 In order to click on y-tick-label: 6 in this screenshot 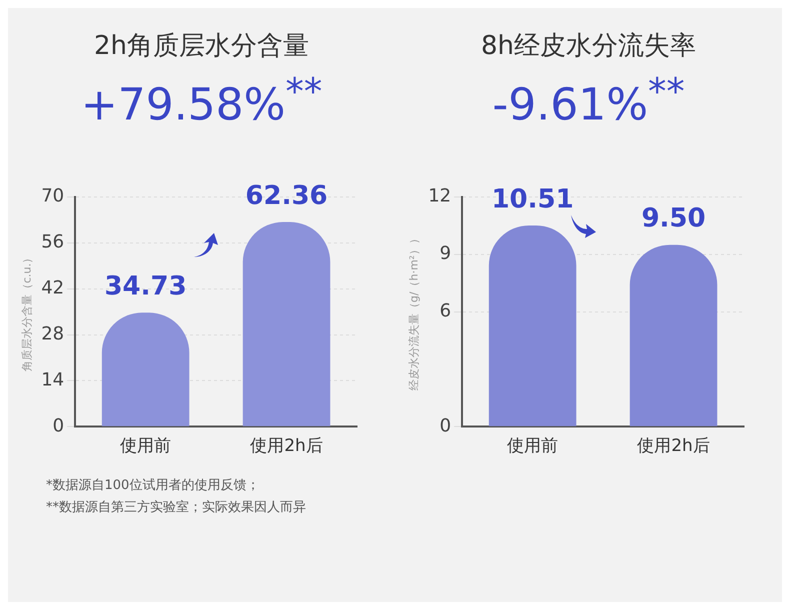, I will do `click(445, 311)`.